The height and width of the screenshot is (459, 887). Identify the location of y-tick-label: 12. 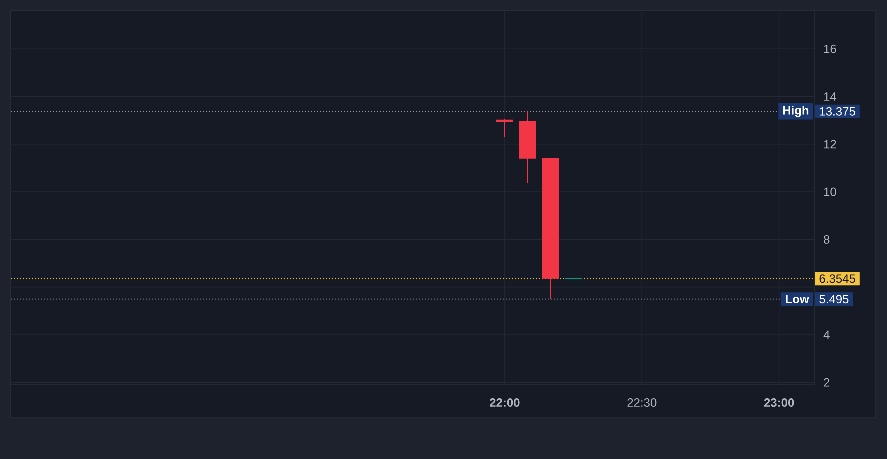
(830, 144).